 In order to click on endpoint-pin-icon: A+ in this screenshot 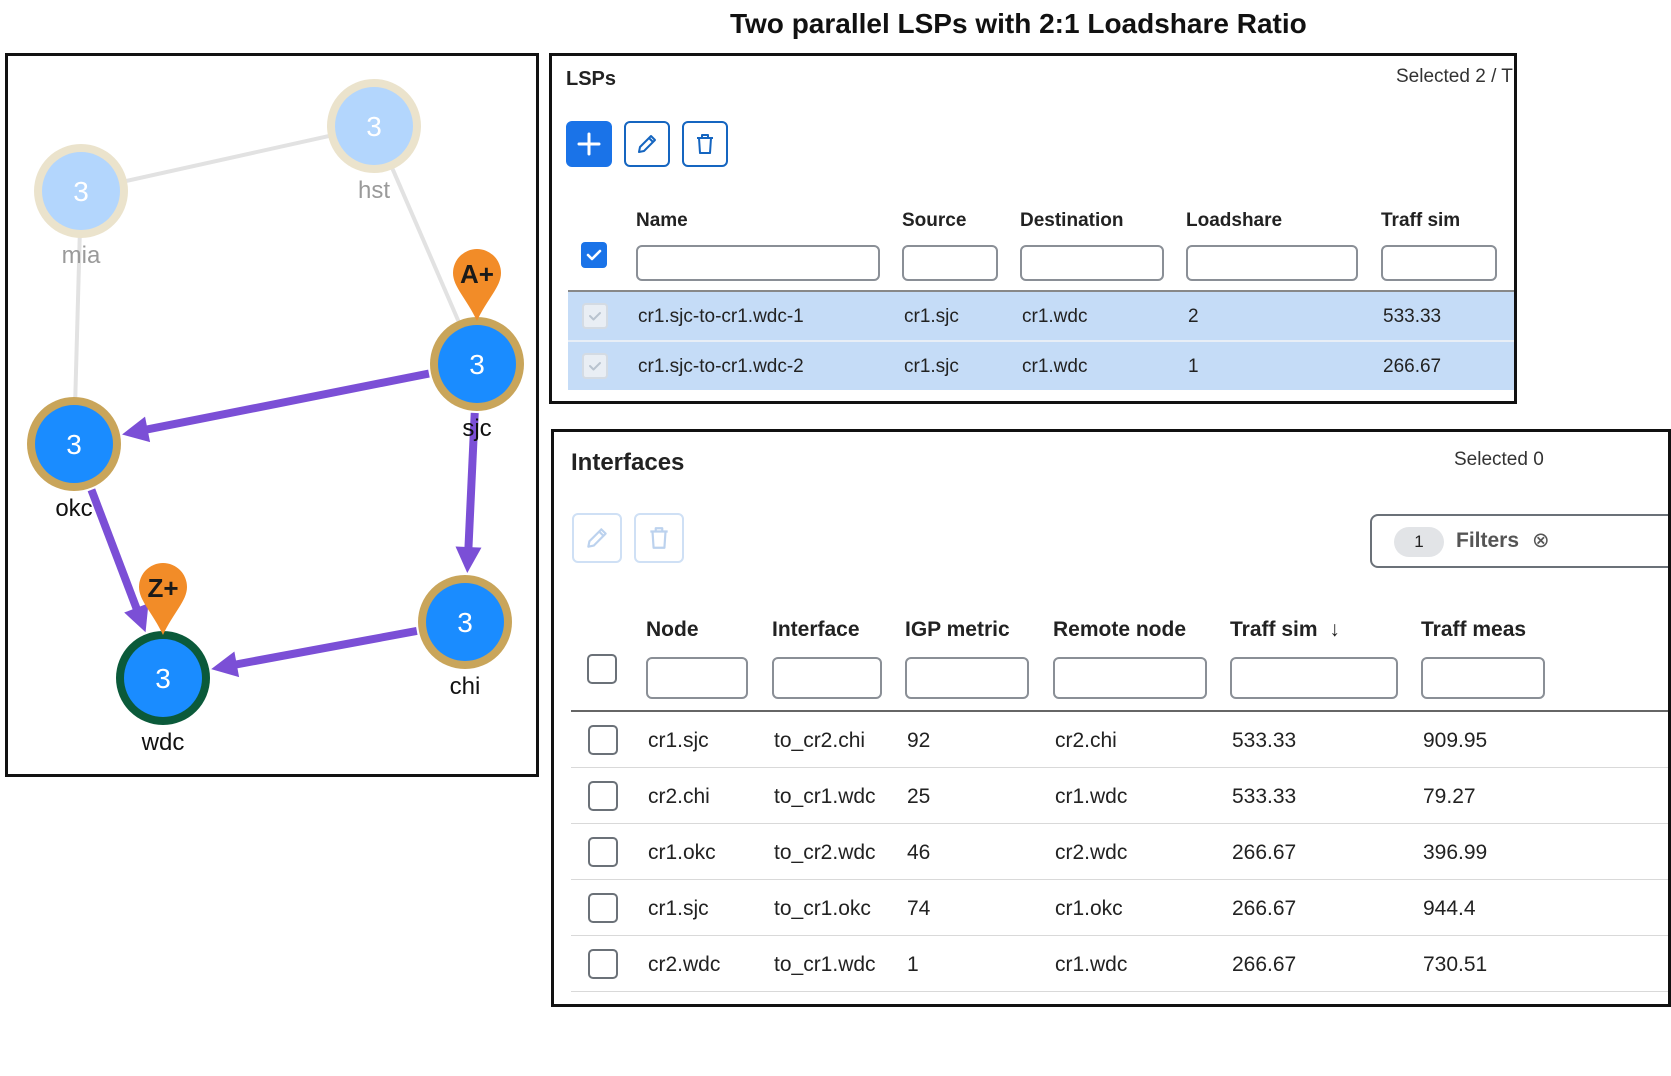, I will do `click(477, 285)`.